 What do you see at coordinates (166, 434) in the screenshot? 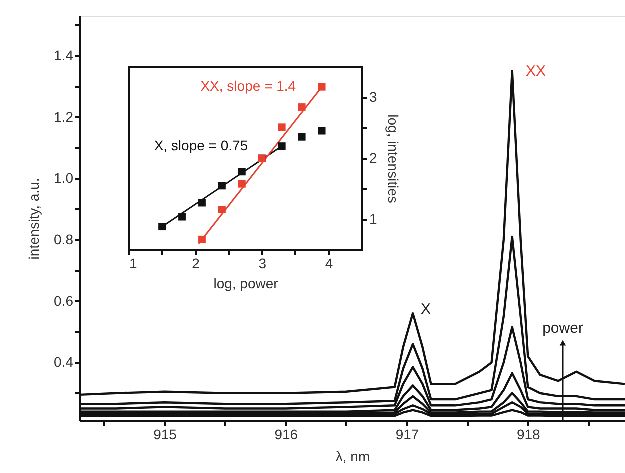
I see `x-tick-label: 915` at bounding box center [166, 434].